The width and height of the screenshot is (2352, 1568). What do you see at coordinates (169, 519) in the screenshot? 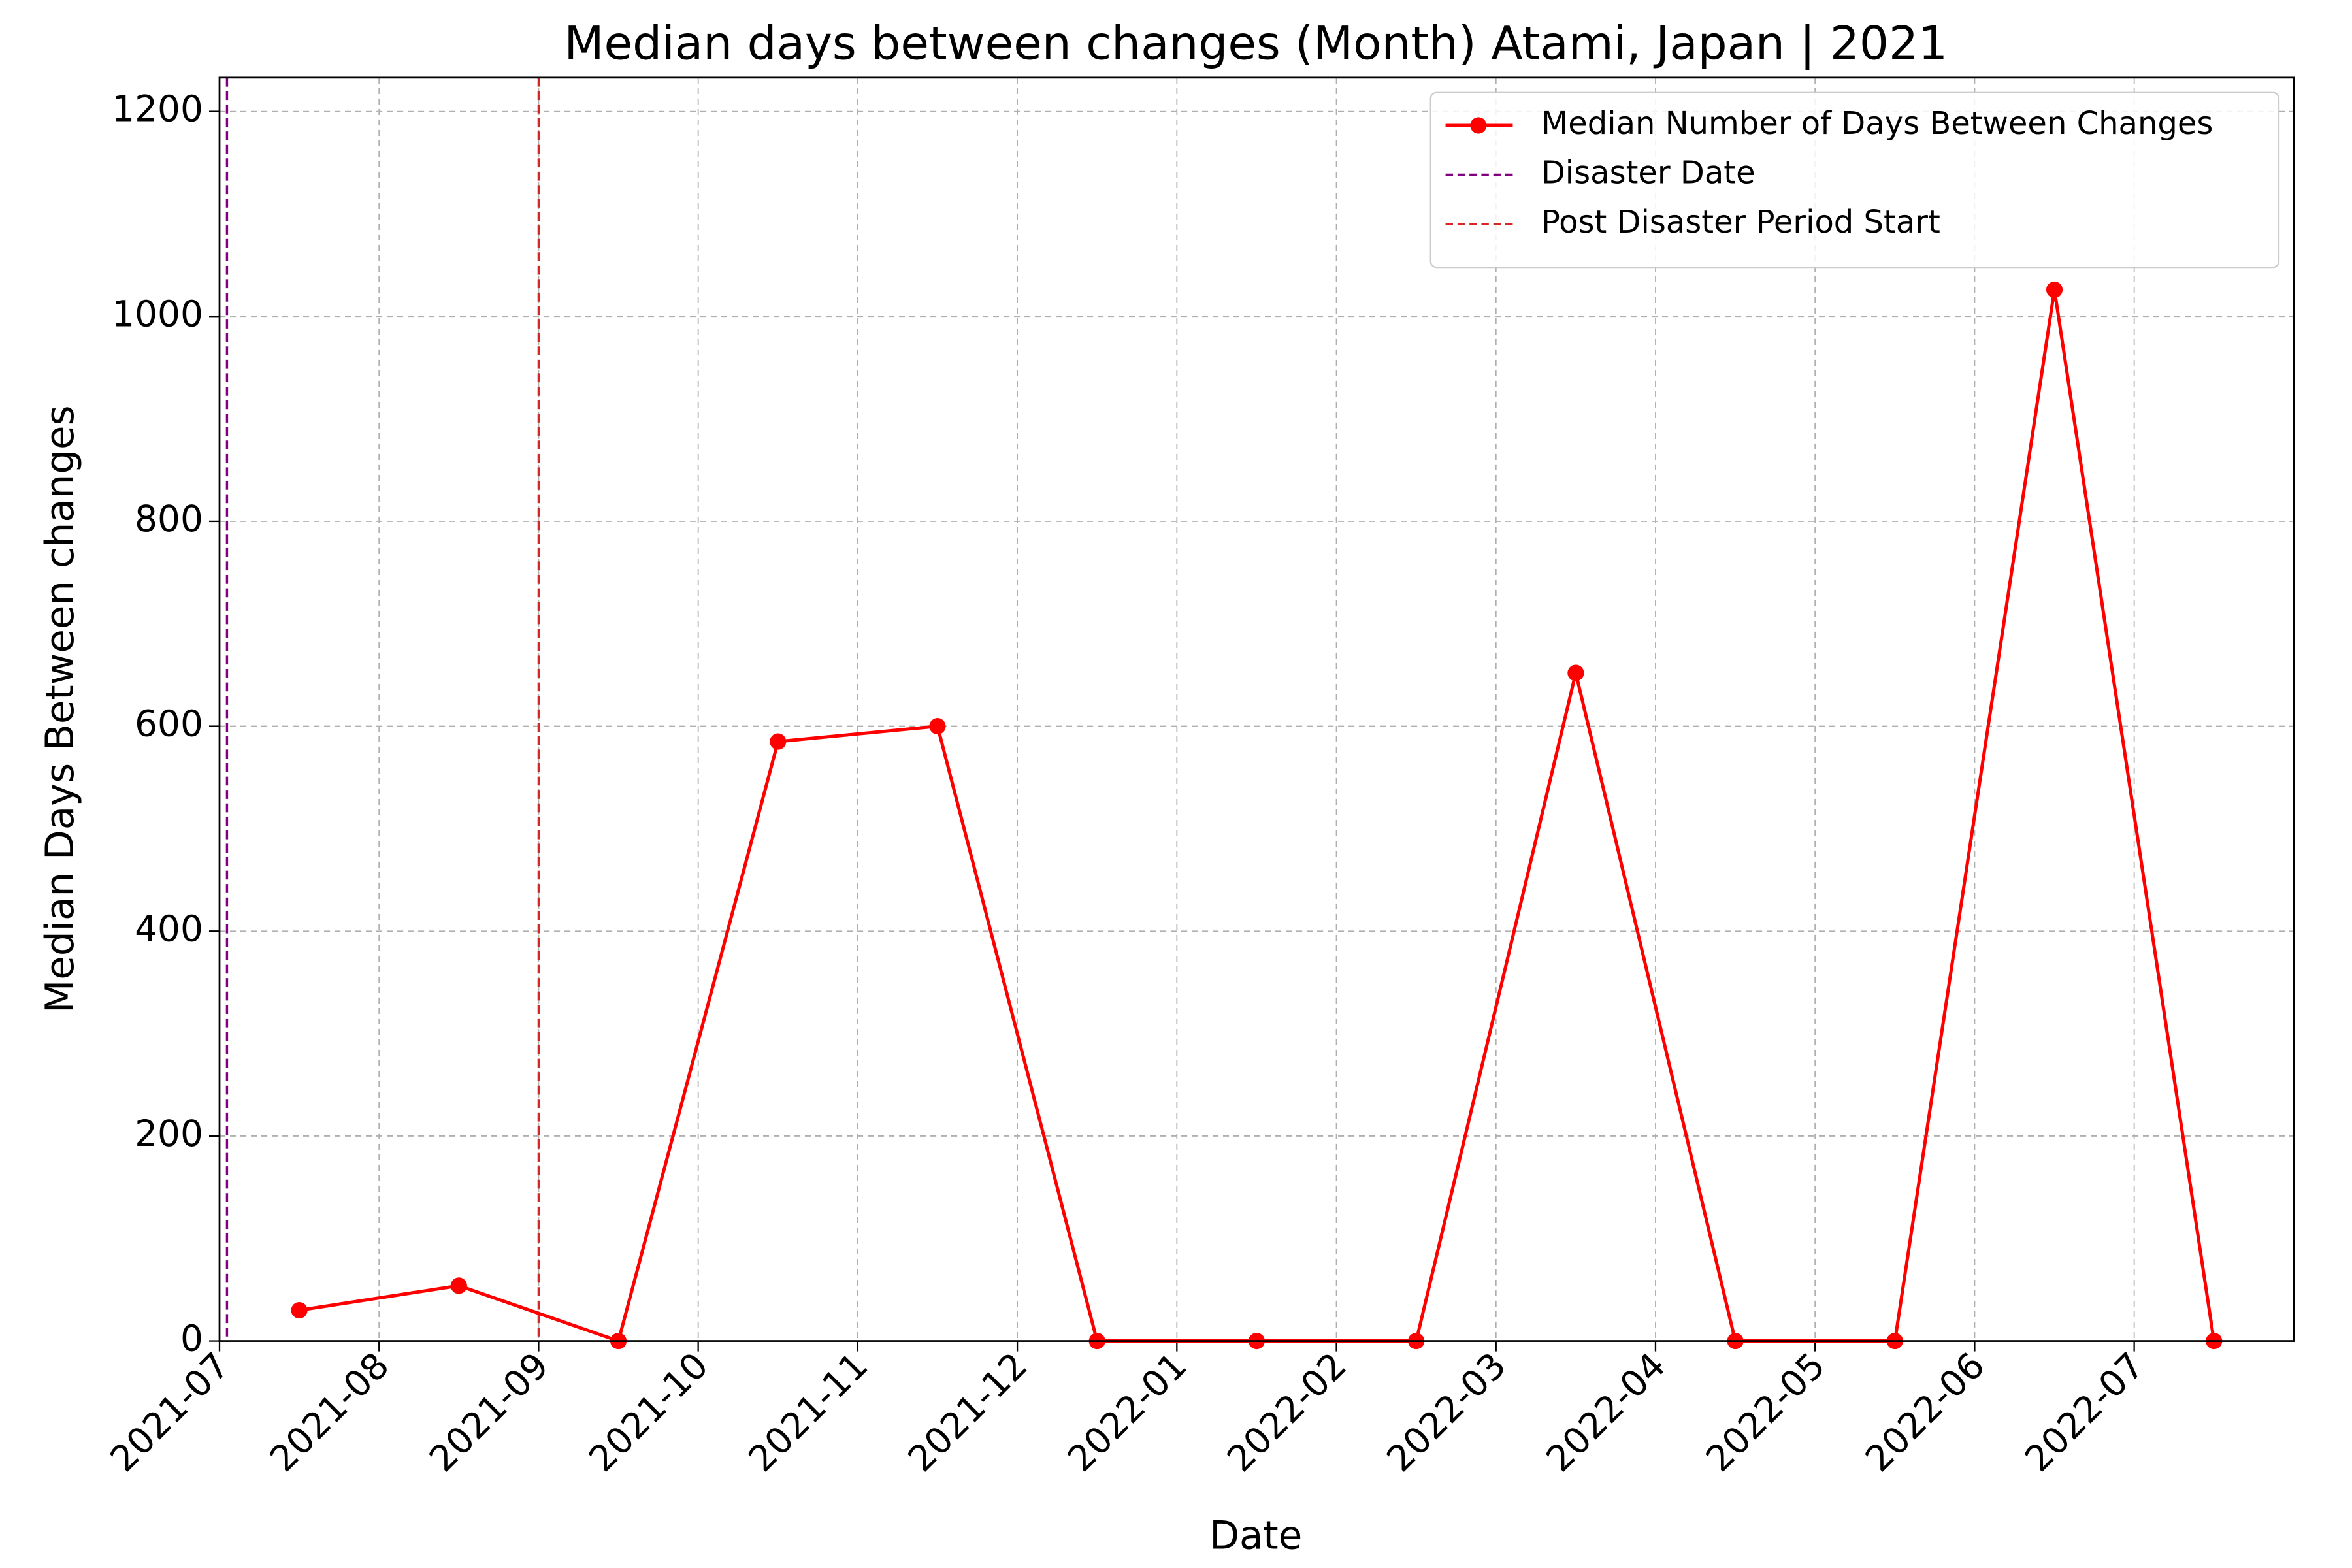
I see `y-tick-label: 800` at bounding box center [169, 519].